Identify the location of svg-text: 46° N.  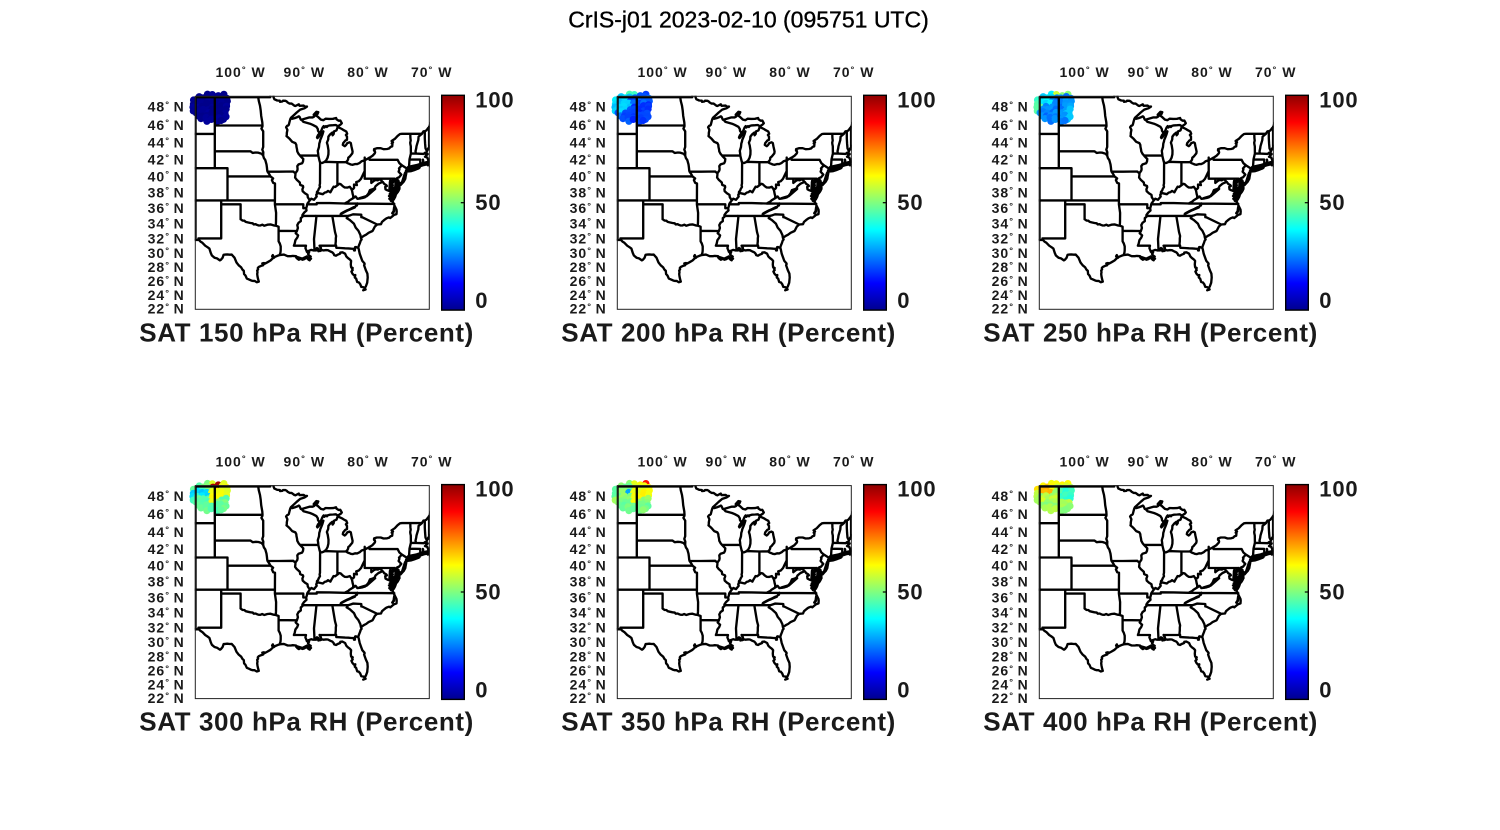
(166, 125).